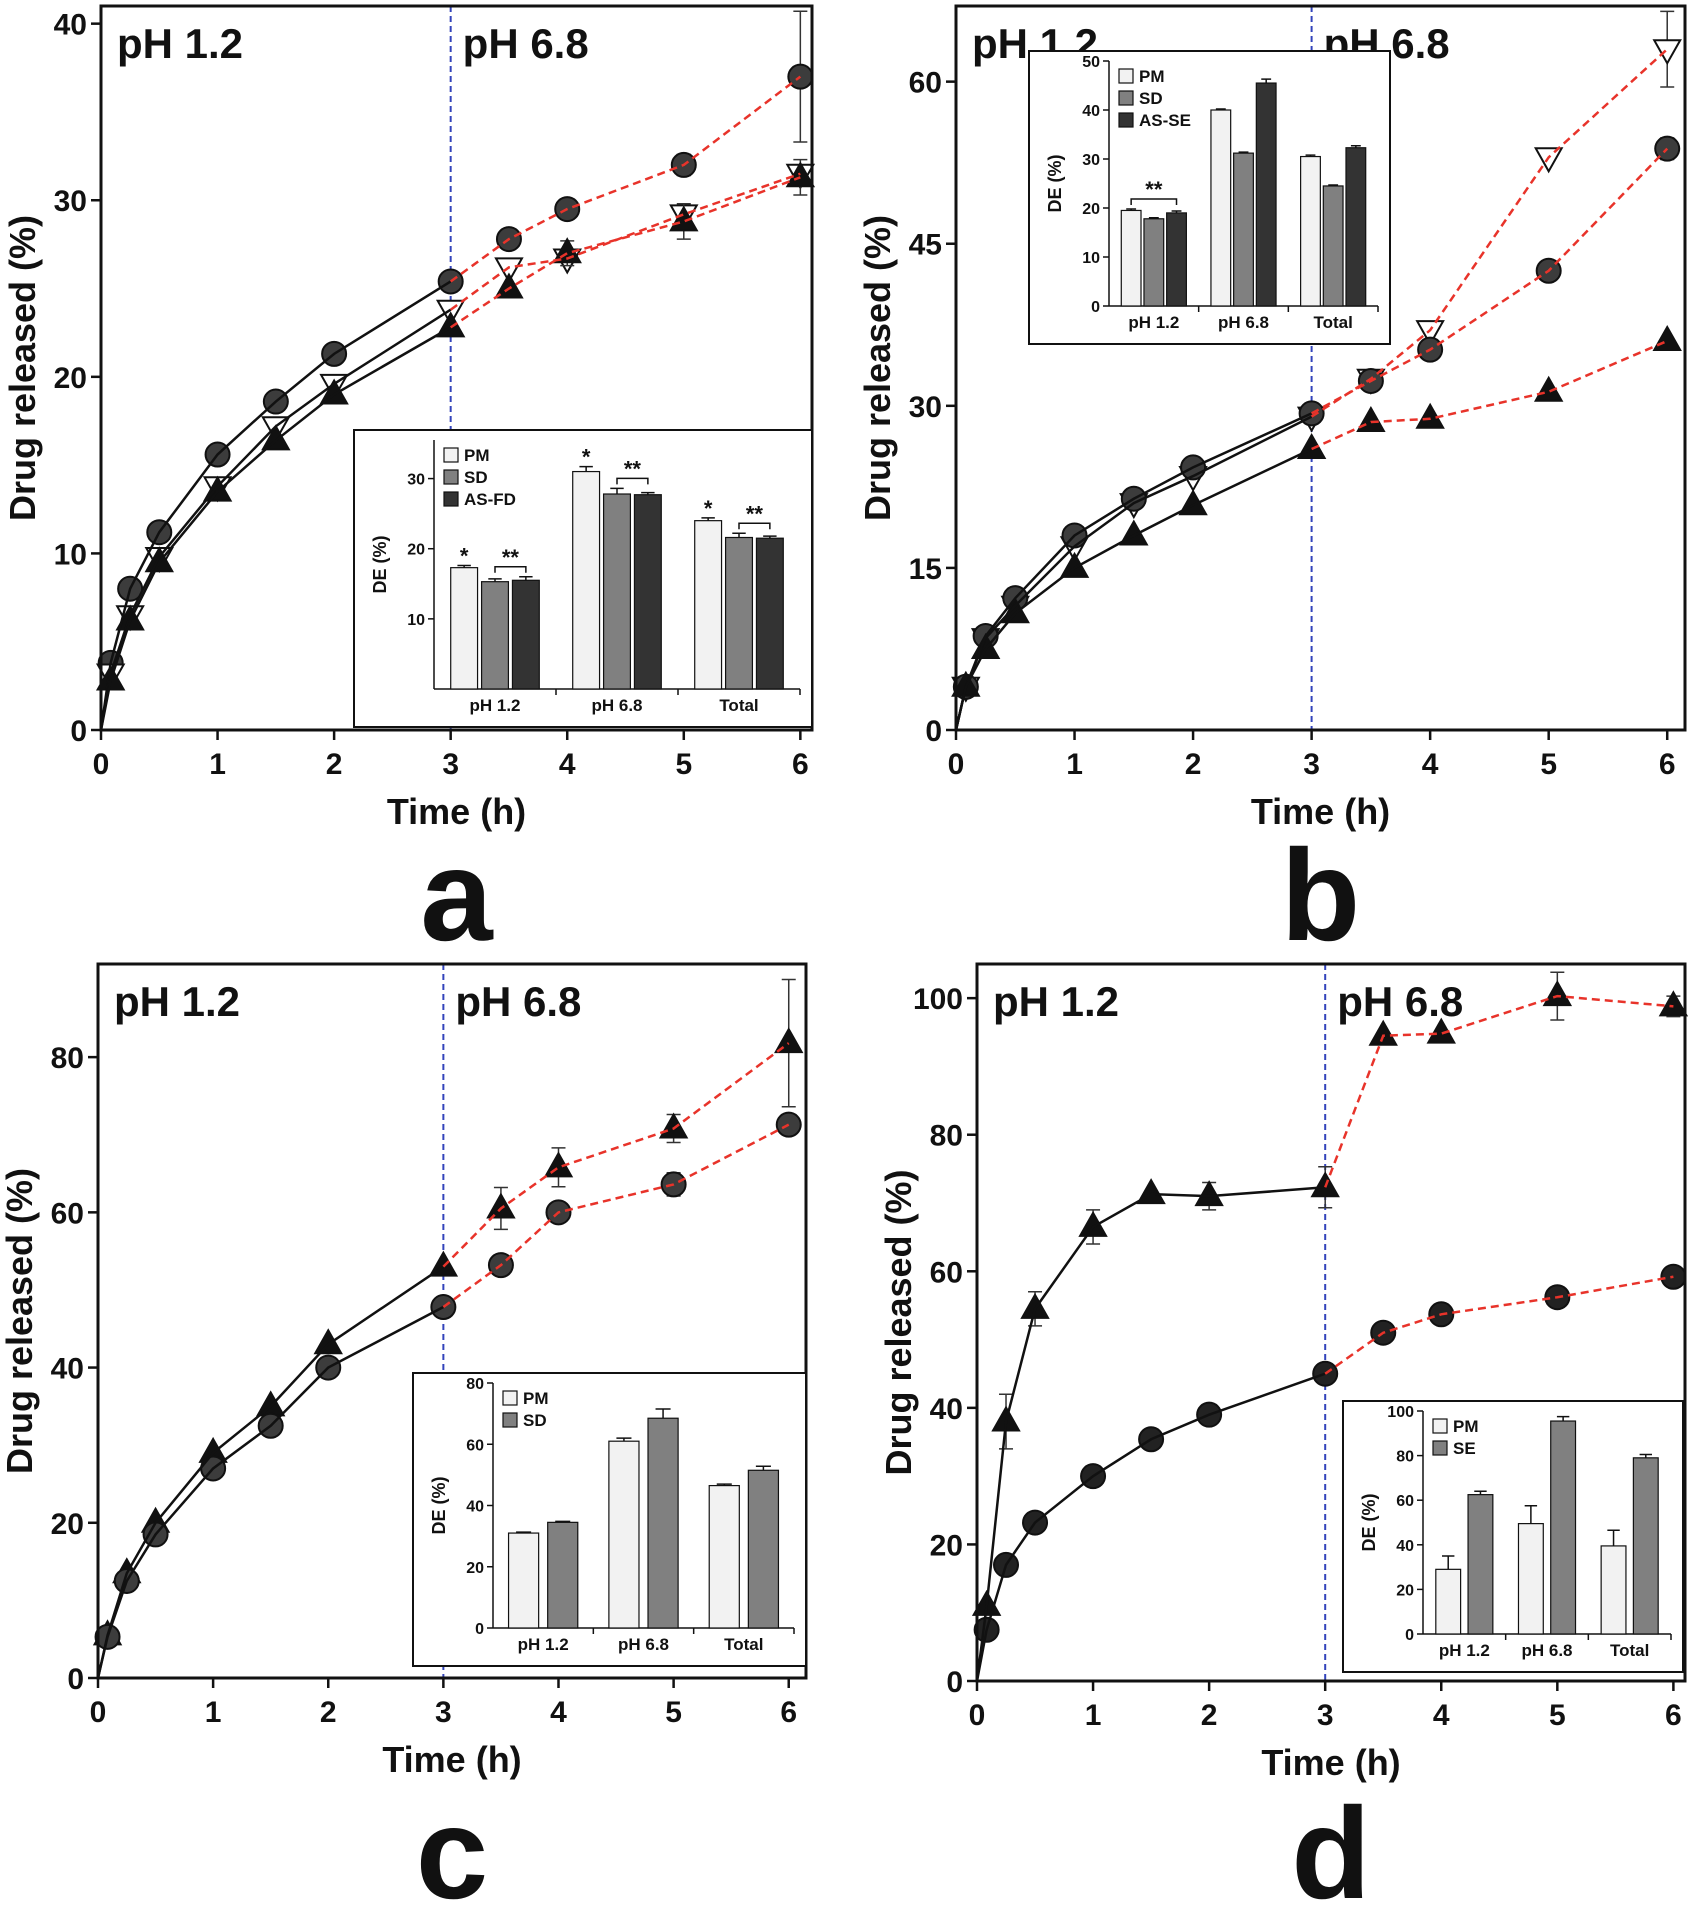 This screenshot has width=1690, height=1913. I want to click on y-tick-label: 20, so click(946, 1545).